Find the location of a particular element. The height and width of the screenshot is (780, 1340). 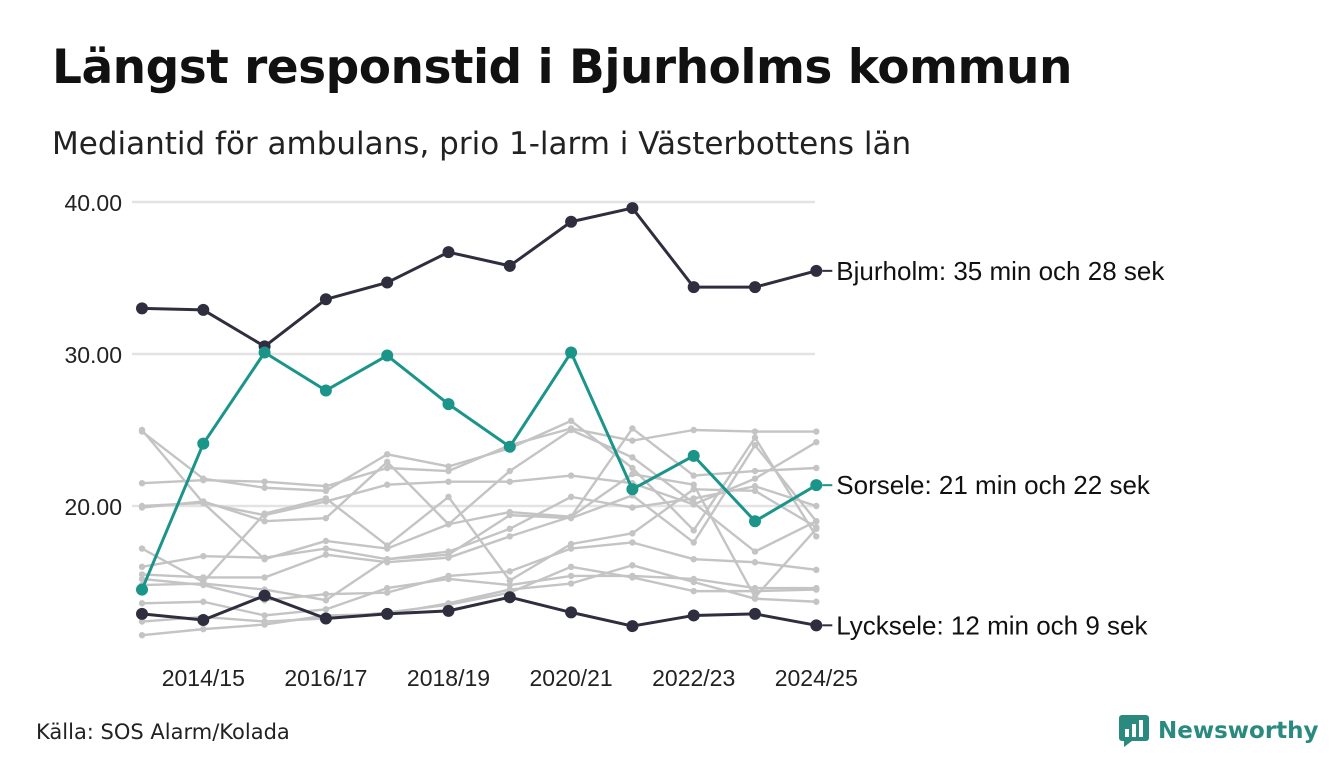

background-series-11-line is located at coordinates (479, 595).